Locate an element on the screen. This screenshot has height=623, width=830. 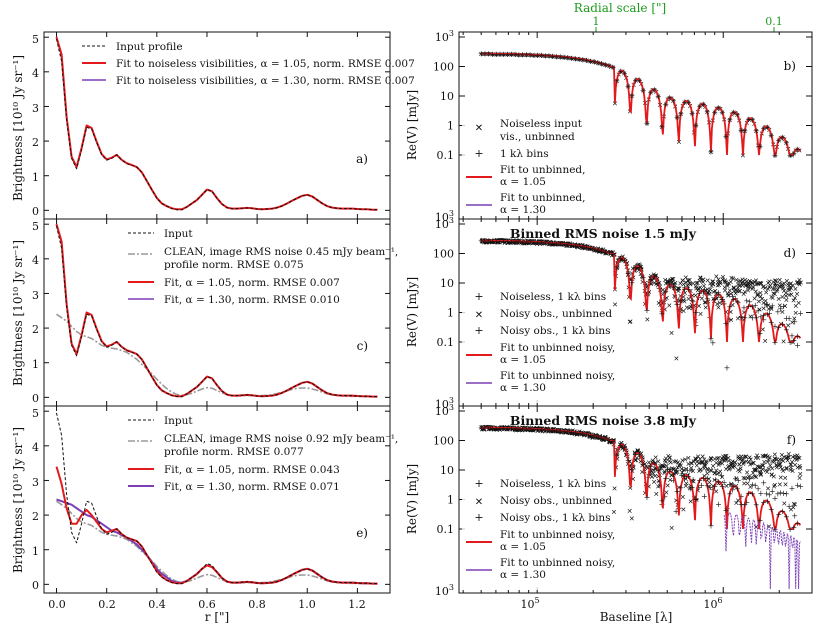
curve-e-clean is located at coordinates (217, 542).